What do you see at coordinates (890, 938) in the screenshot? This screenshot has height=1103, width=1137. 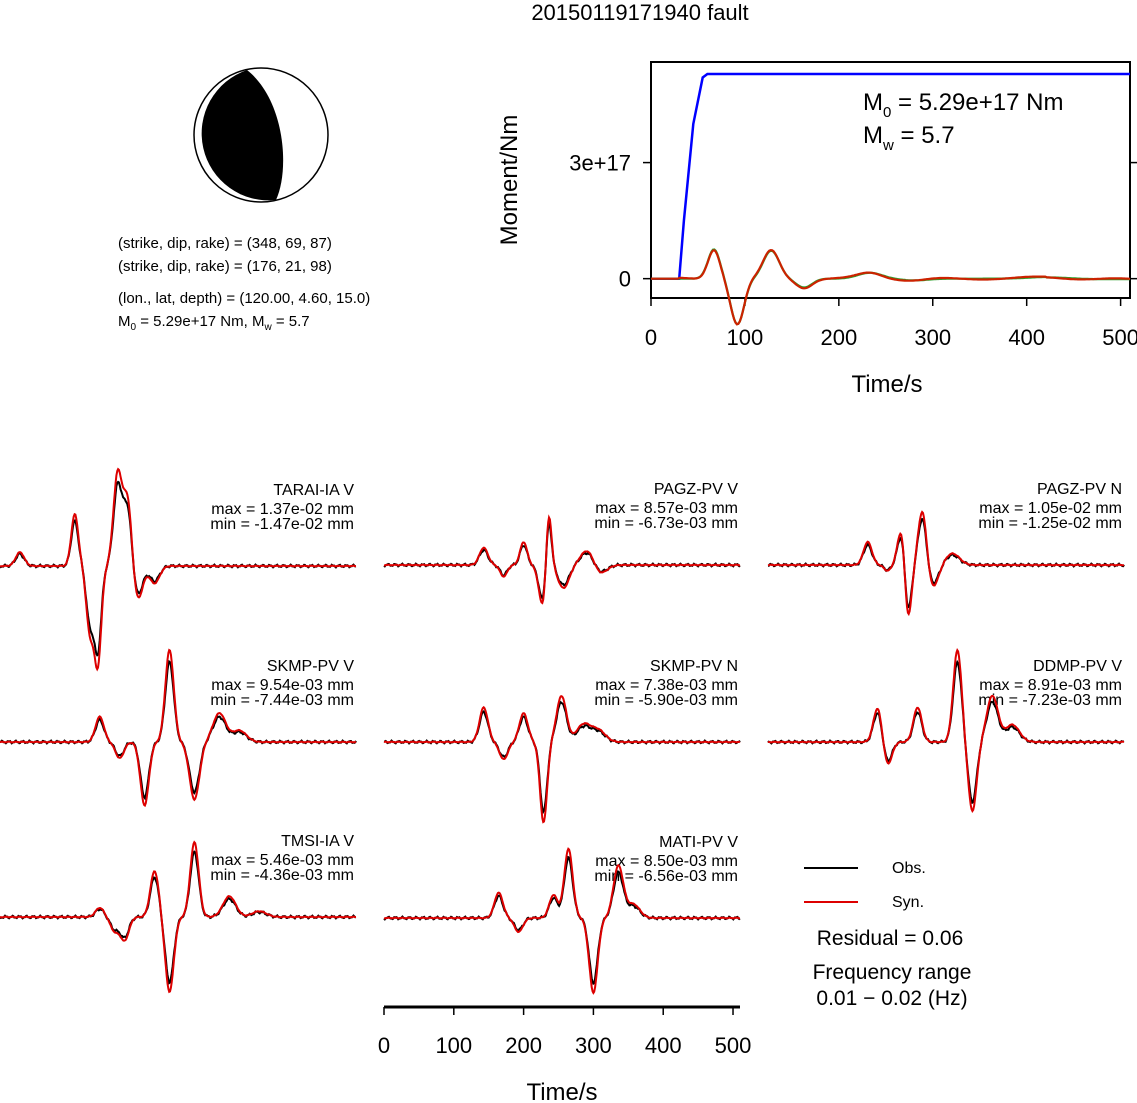 I see `residual-text: Residual = 0.06` at bounding box center [890, 938].